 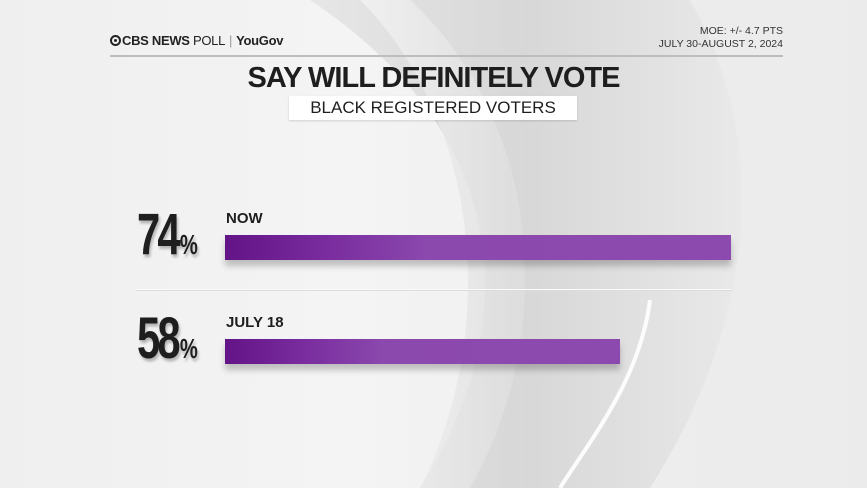 What do you see at coordinates (720, 44) in the screenshot?
I see `poll-dates: JULY 30-AUGUST 2, 2024` at bounding box center [720, 44].